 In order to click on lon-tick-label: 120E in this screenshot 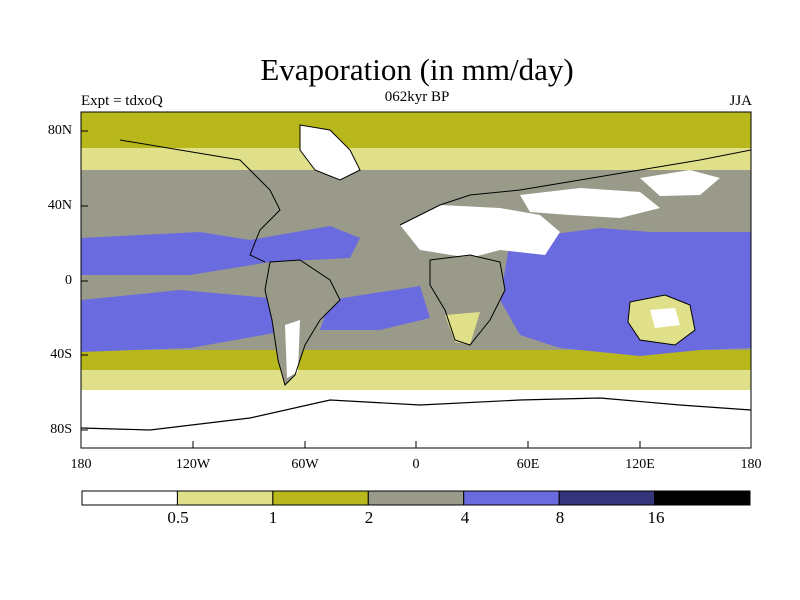, I will do `click(640, 464)`.